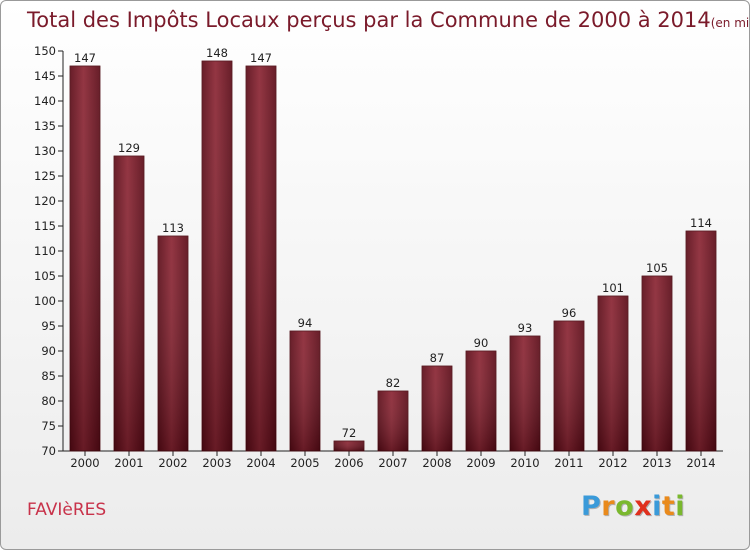 The height and width of the screenshot is (550, 750). Describe the element at coordinates (349, 433) in the screenshot. I see `bar-value-label: 72` at that location.